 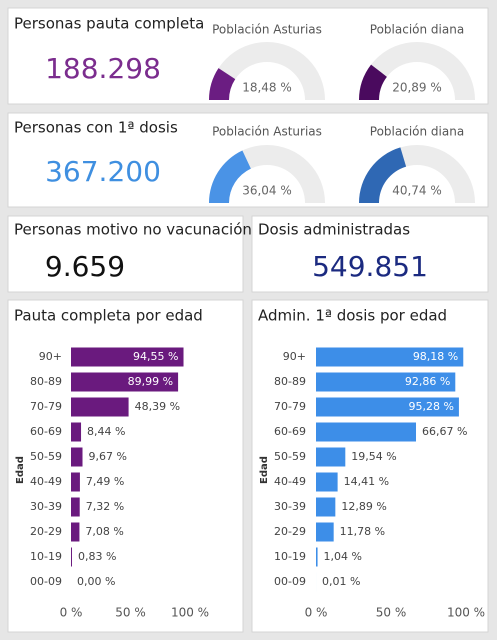 I want to click on card-value: 9.659, so click(x=85, y=266).